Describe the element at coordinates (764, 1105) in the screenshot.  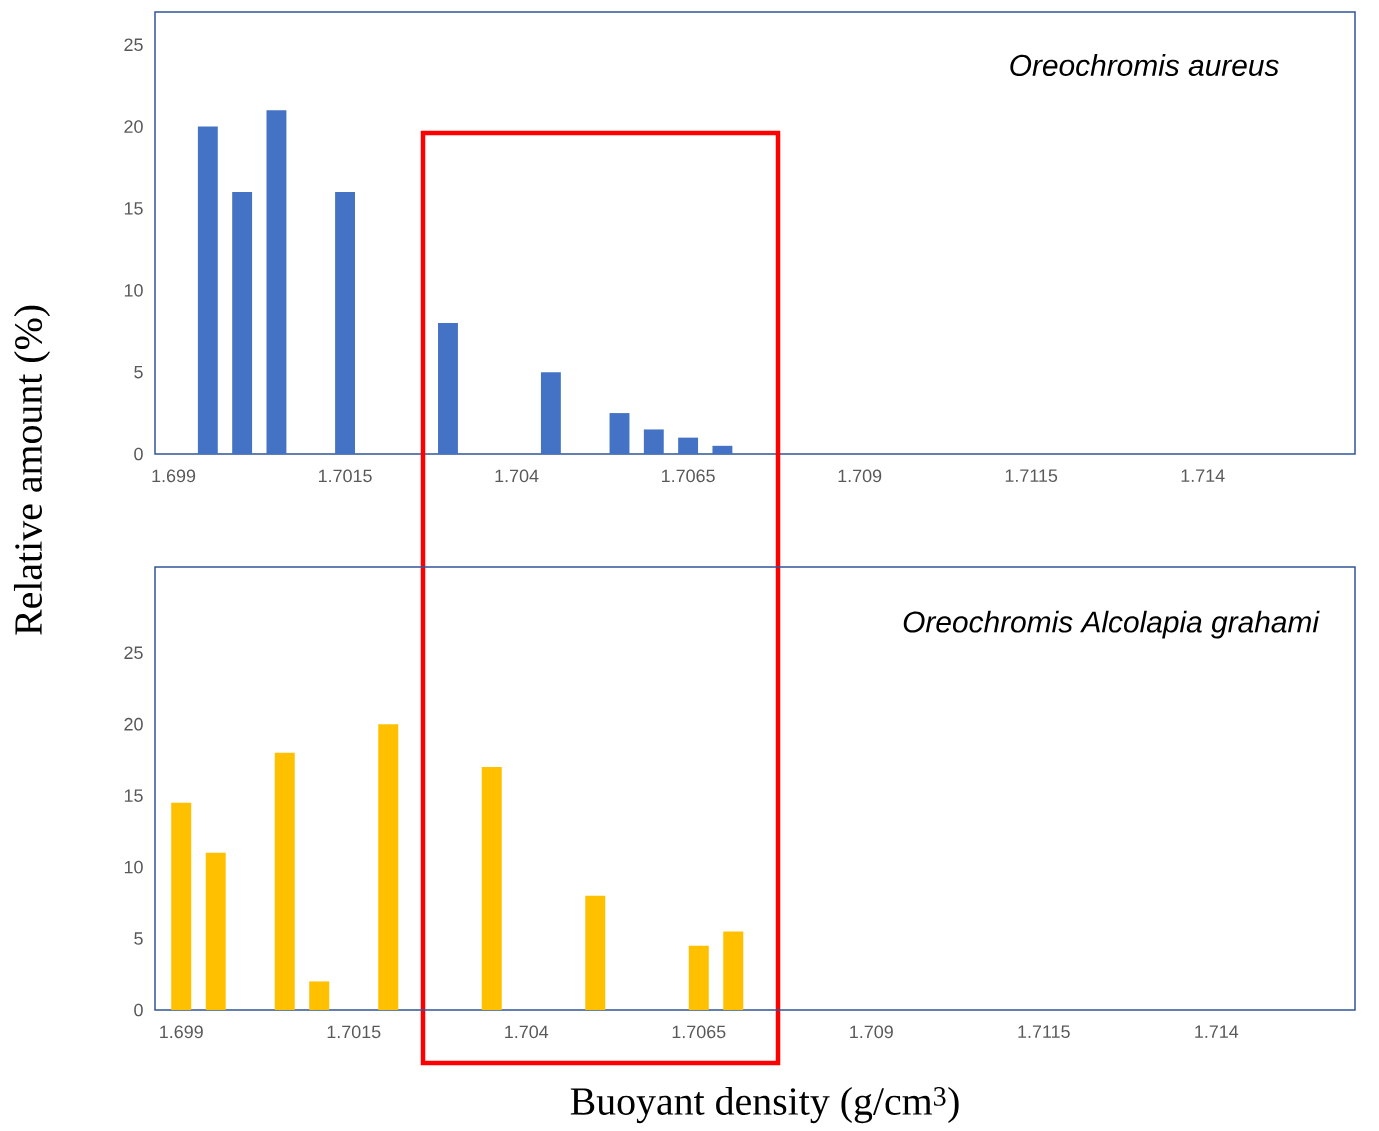
I see `x-axis-title: Buoyant density (g/cm$^{3}$)` at that location.